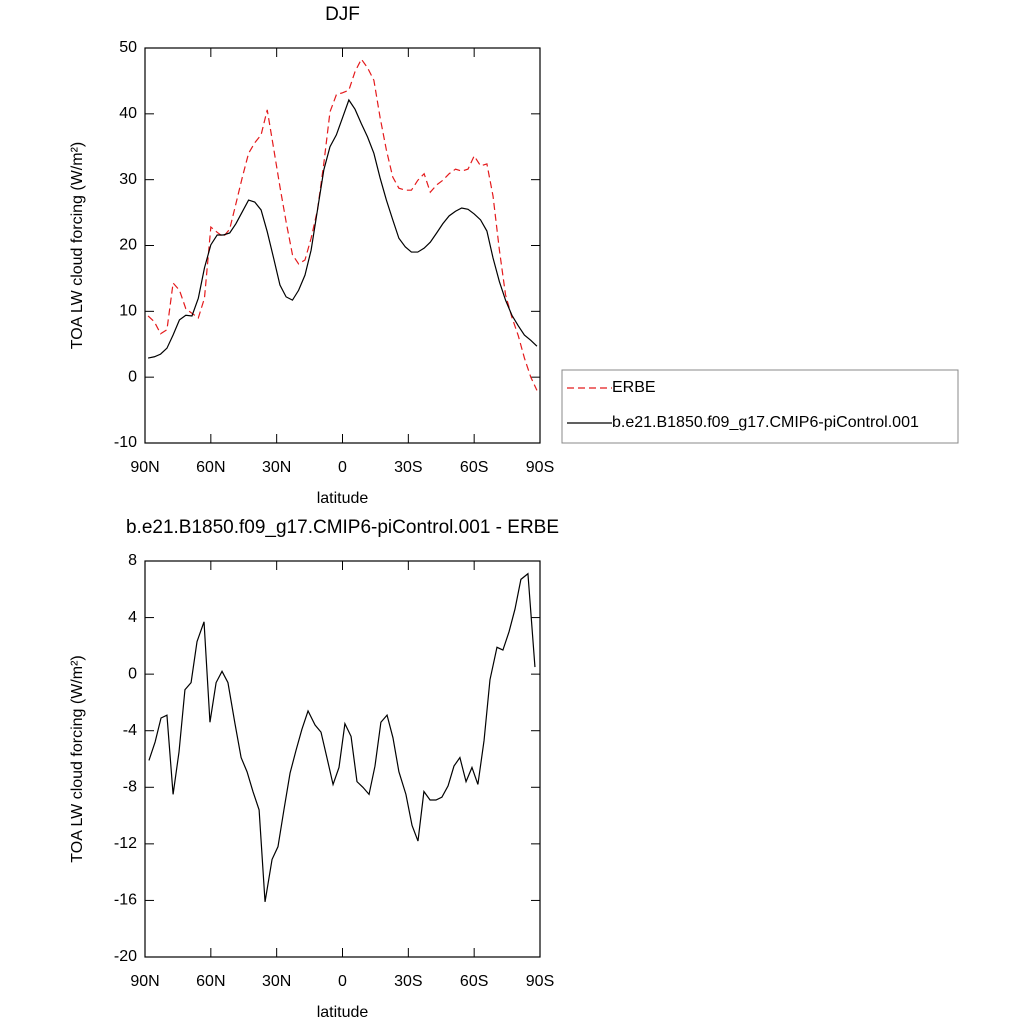 The height and width of the screenshot is (1024, 1024). Describe the element at coordinates (130, 730) in the screenshot. I see `y-tick-label: -4` at that location.